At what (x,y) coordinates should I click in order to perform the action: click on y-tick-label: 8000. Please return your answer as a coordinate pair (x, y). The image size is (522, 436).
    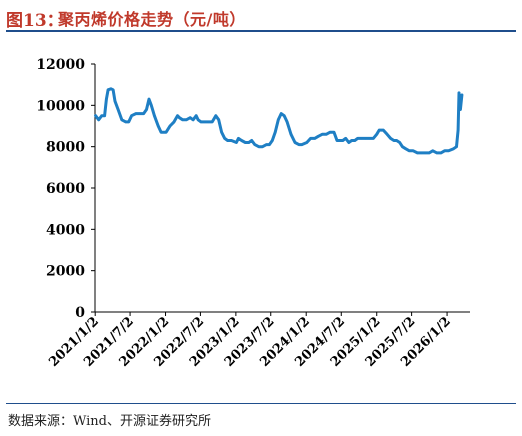
    Looking at the image, I should click on (65, 148).